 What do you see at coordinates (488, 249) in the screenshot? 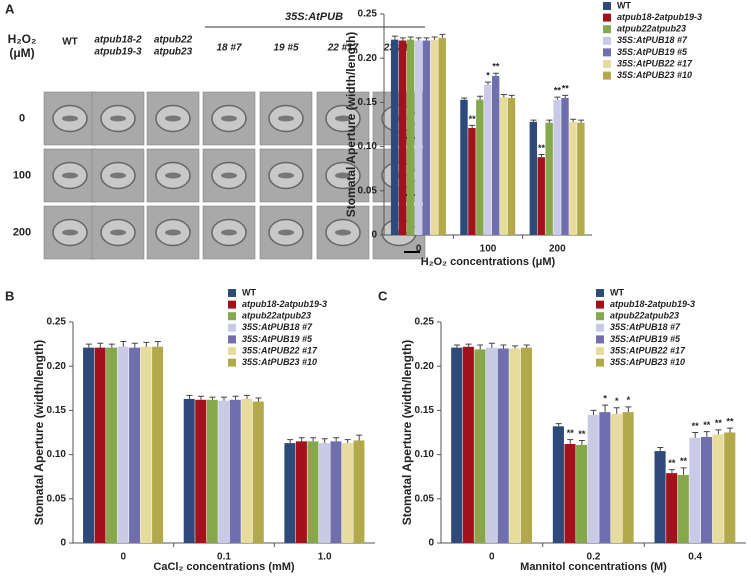
I see `x-tick-label: 100` at bounding box center [488, 249].